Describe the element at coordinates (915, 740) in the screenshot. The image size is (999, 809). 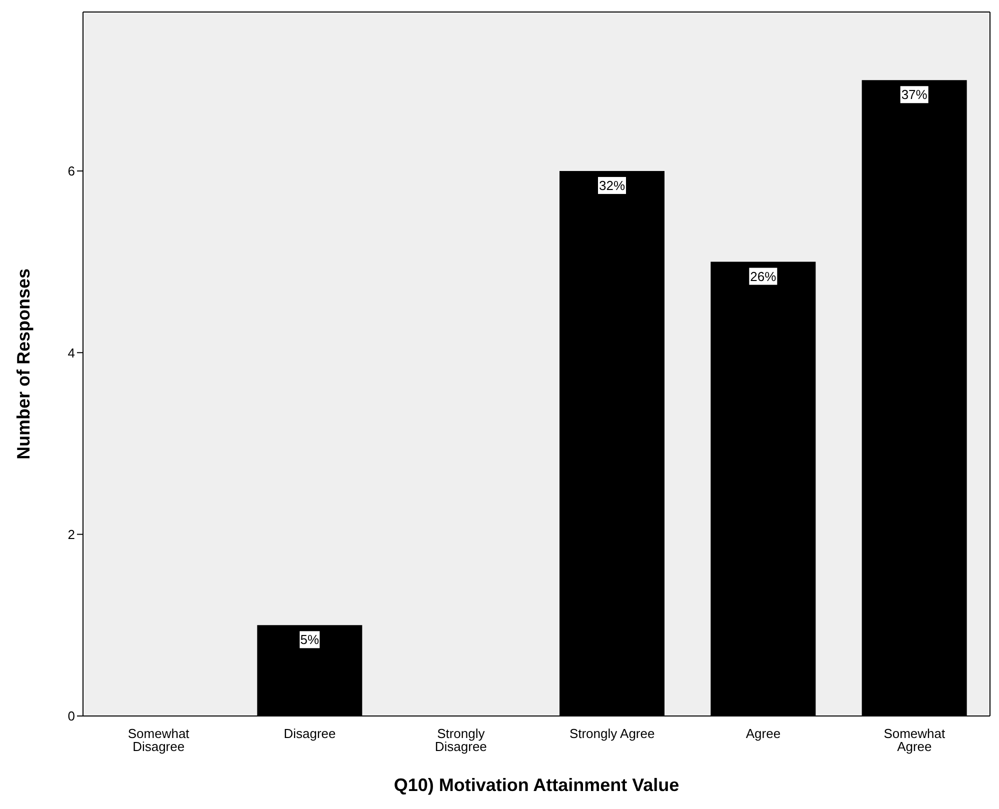
I see `x-tick-label: Somewhat Agree` at that location.